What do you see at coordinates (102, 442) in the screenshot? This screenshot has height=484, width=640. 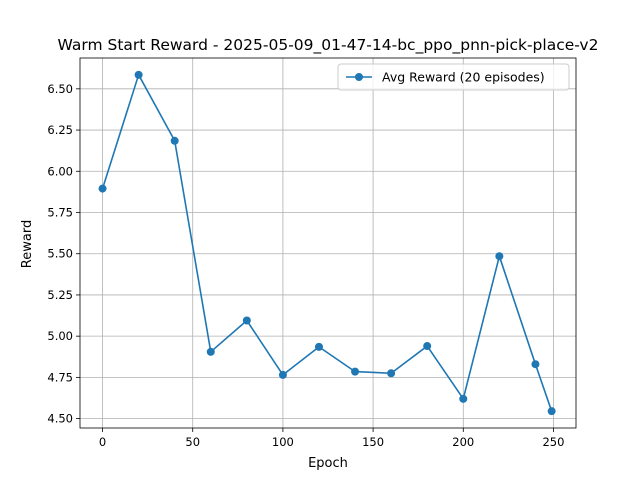 I see `x-tick-label: 0` at bounding box center [102, 442].